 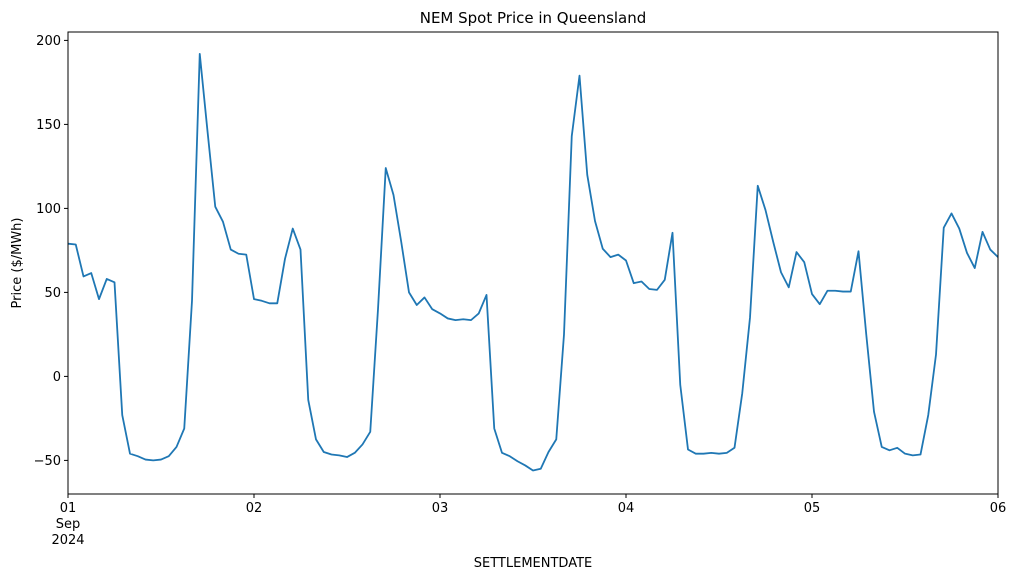 I want to click on x-axis-label: SETTLEMENTDATE, so click(x=533, y=563).